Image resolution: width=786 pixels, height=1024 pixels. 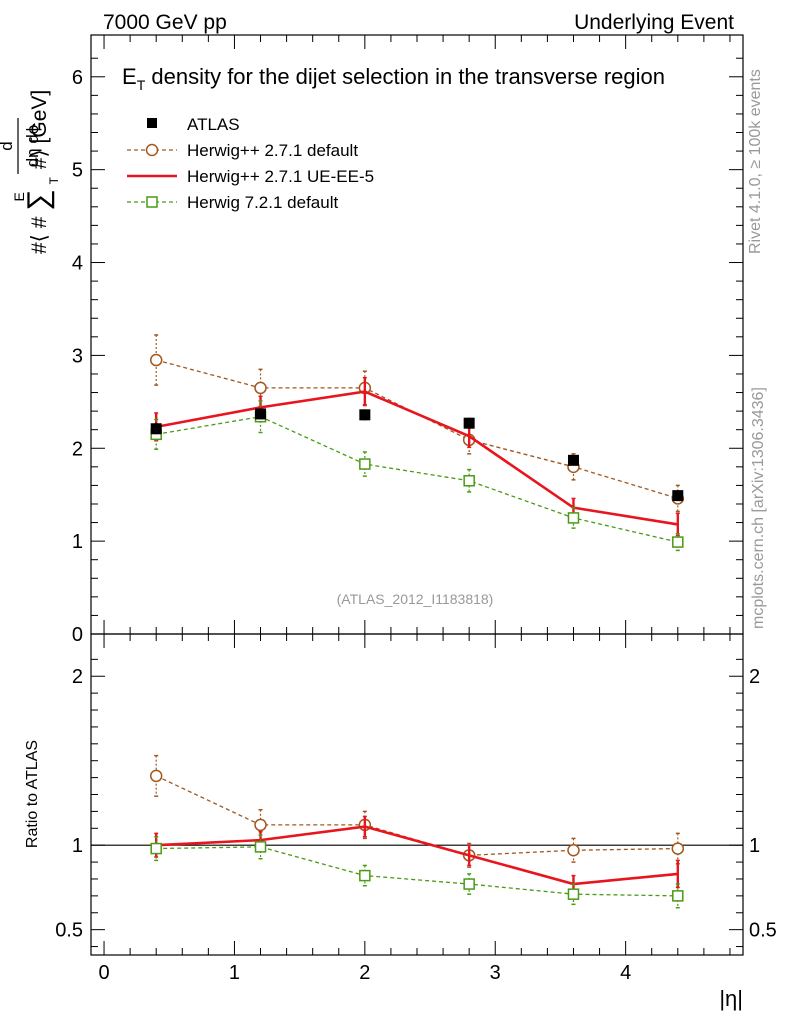 I want to click on main-y-axis-label: #⟨ # ∑ E T #⟩ [GeV], so click(x=34, y=172).